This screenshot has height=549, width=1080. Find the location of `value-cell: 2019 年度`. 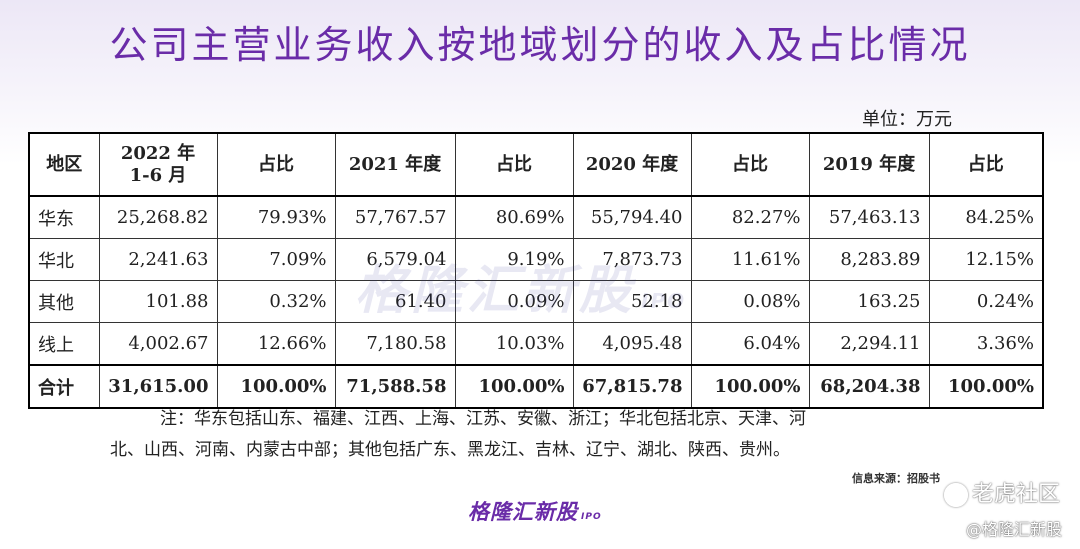

value-cell: 2019 年度 is located at coordinates (869, 164).